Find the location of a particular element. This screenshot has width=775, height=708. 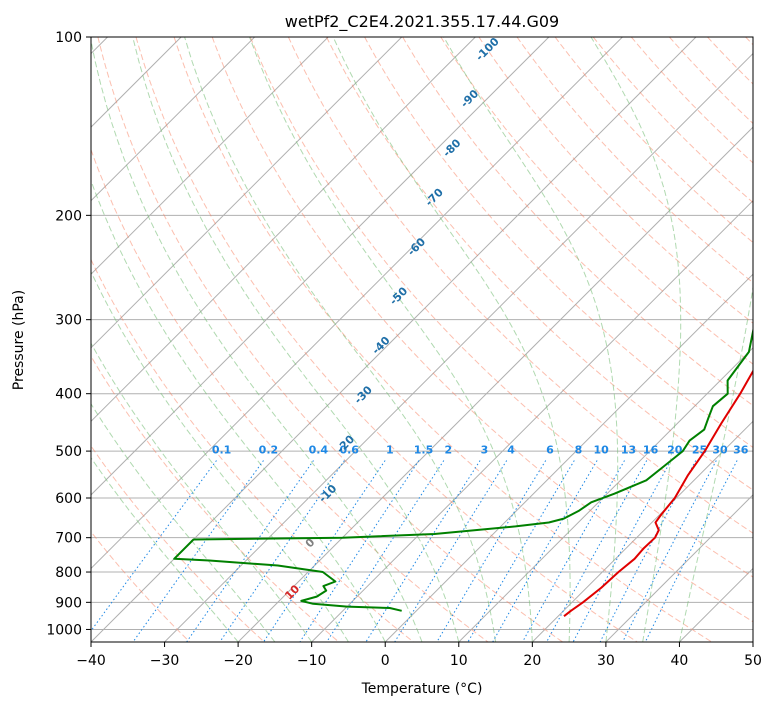

mixing-ratio-label: 1 is located at coordinates (390, 450).